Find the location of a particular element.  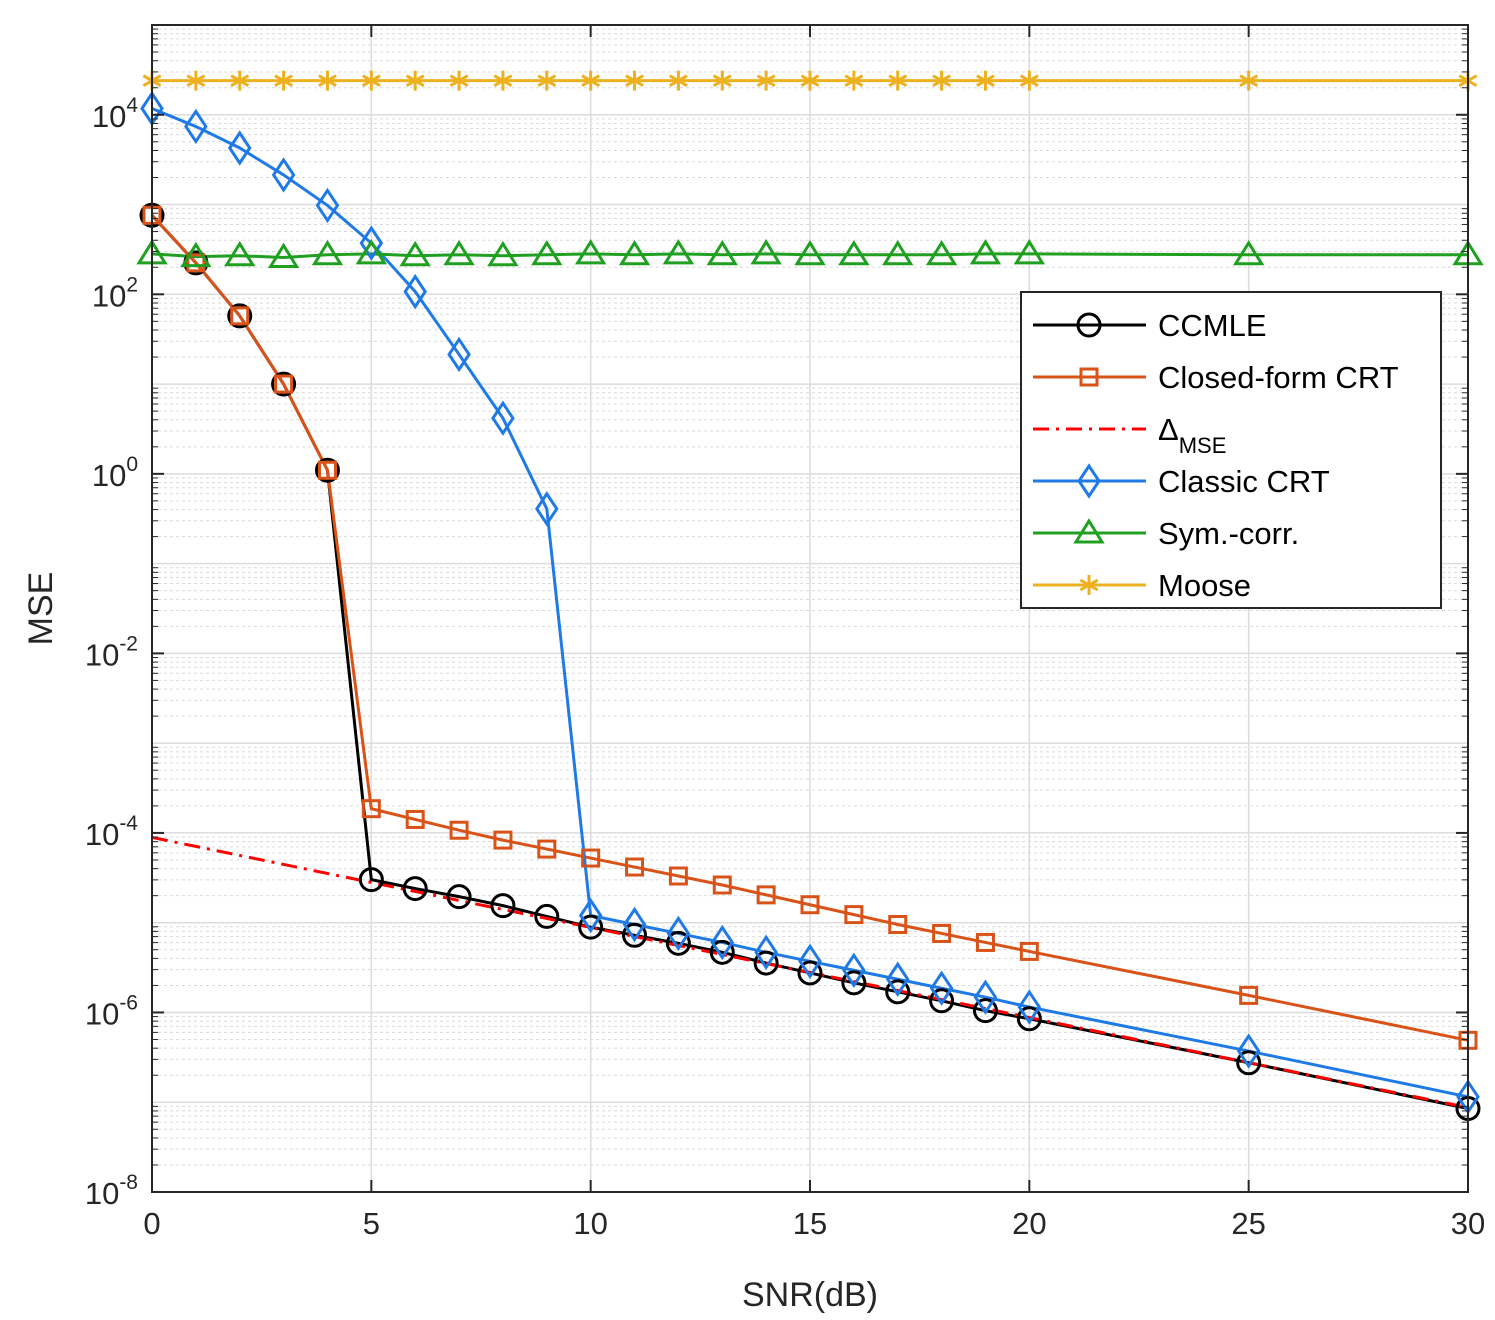

legend-label-moose: Moose is located at coordinates (1204, 585).